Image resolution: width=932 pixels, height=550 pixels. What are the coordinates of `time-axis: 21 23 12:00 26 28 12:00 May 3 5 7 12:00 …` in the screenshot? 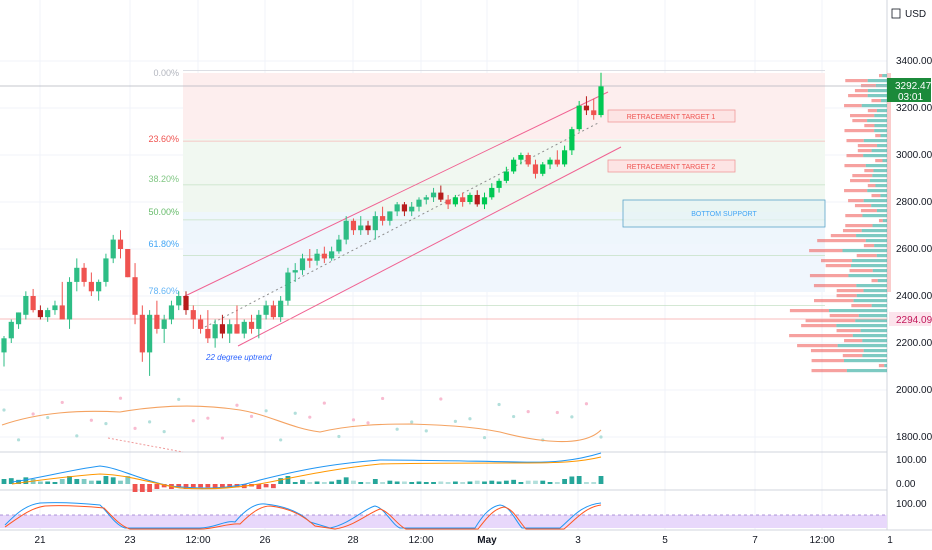 It's located at (463, 540).